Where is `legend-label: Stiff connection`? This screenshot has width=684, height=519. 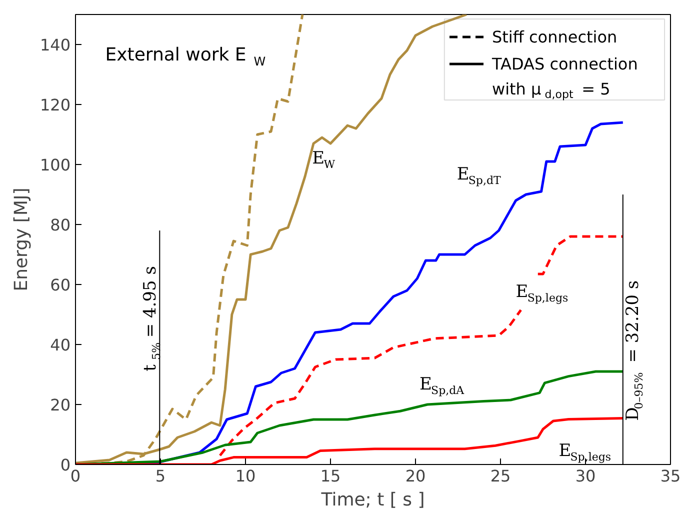 legend-label: Stiff connection is located at coordinates (555, 37).